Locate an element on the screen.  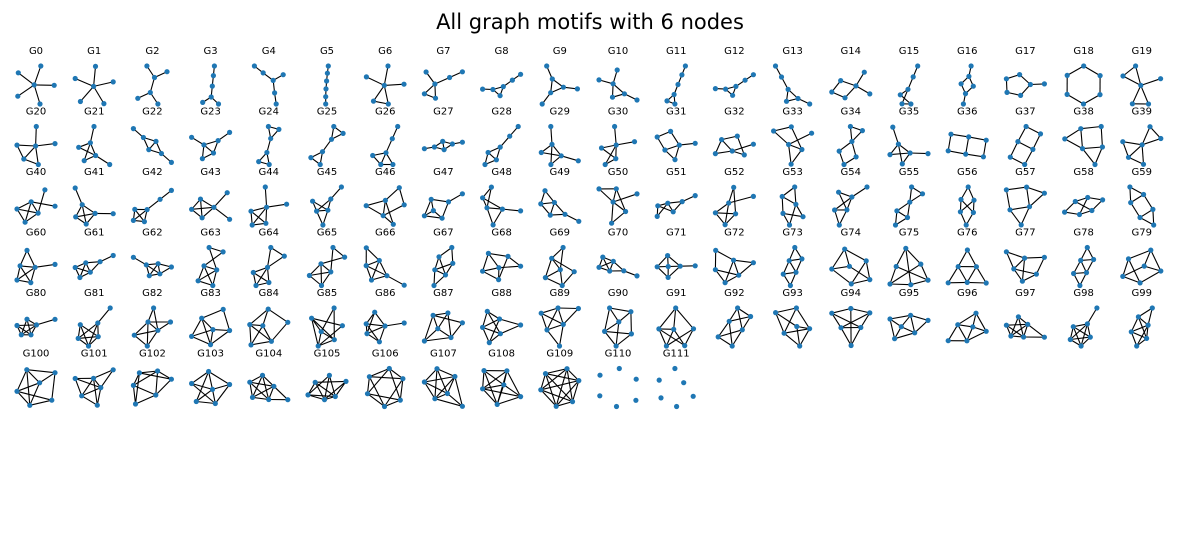
motif-label: G45 is located at coordinates (327, 172).